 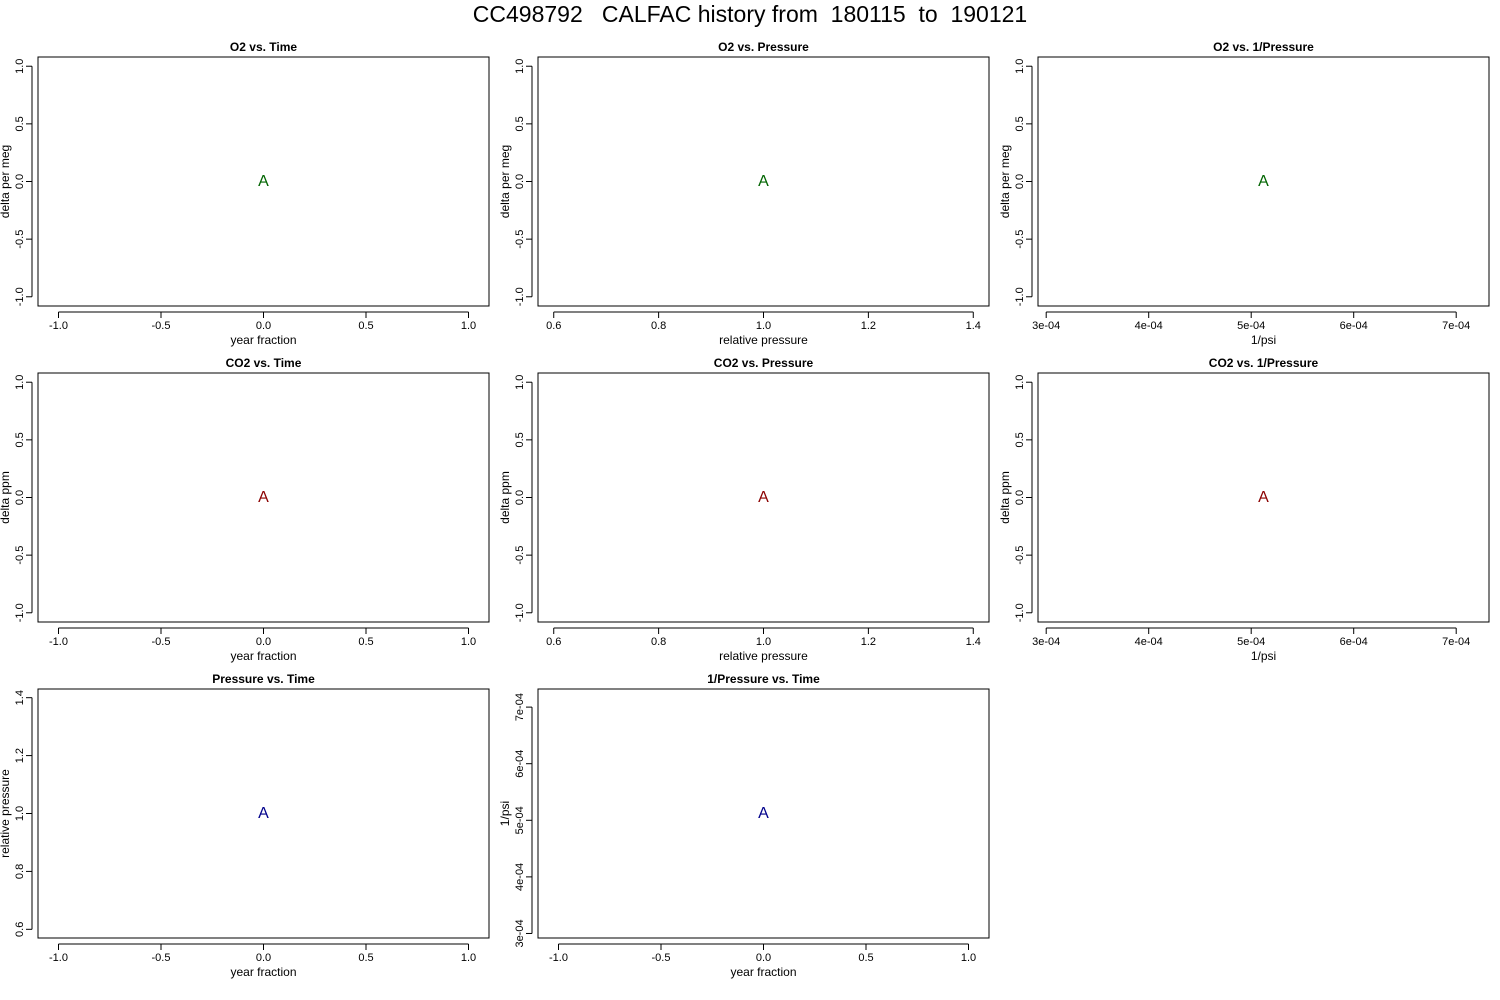 What do you see at coordinates (520, 764) in the screenshot?
I see `y-tick-label: 6e-04` at bounding box center [520, 764].